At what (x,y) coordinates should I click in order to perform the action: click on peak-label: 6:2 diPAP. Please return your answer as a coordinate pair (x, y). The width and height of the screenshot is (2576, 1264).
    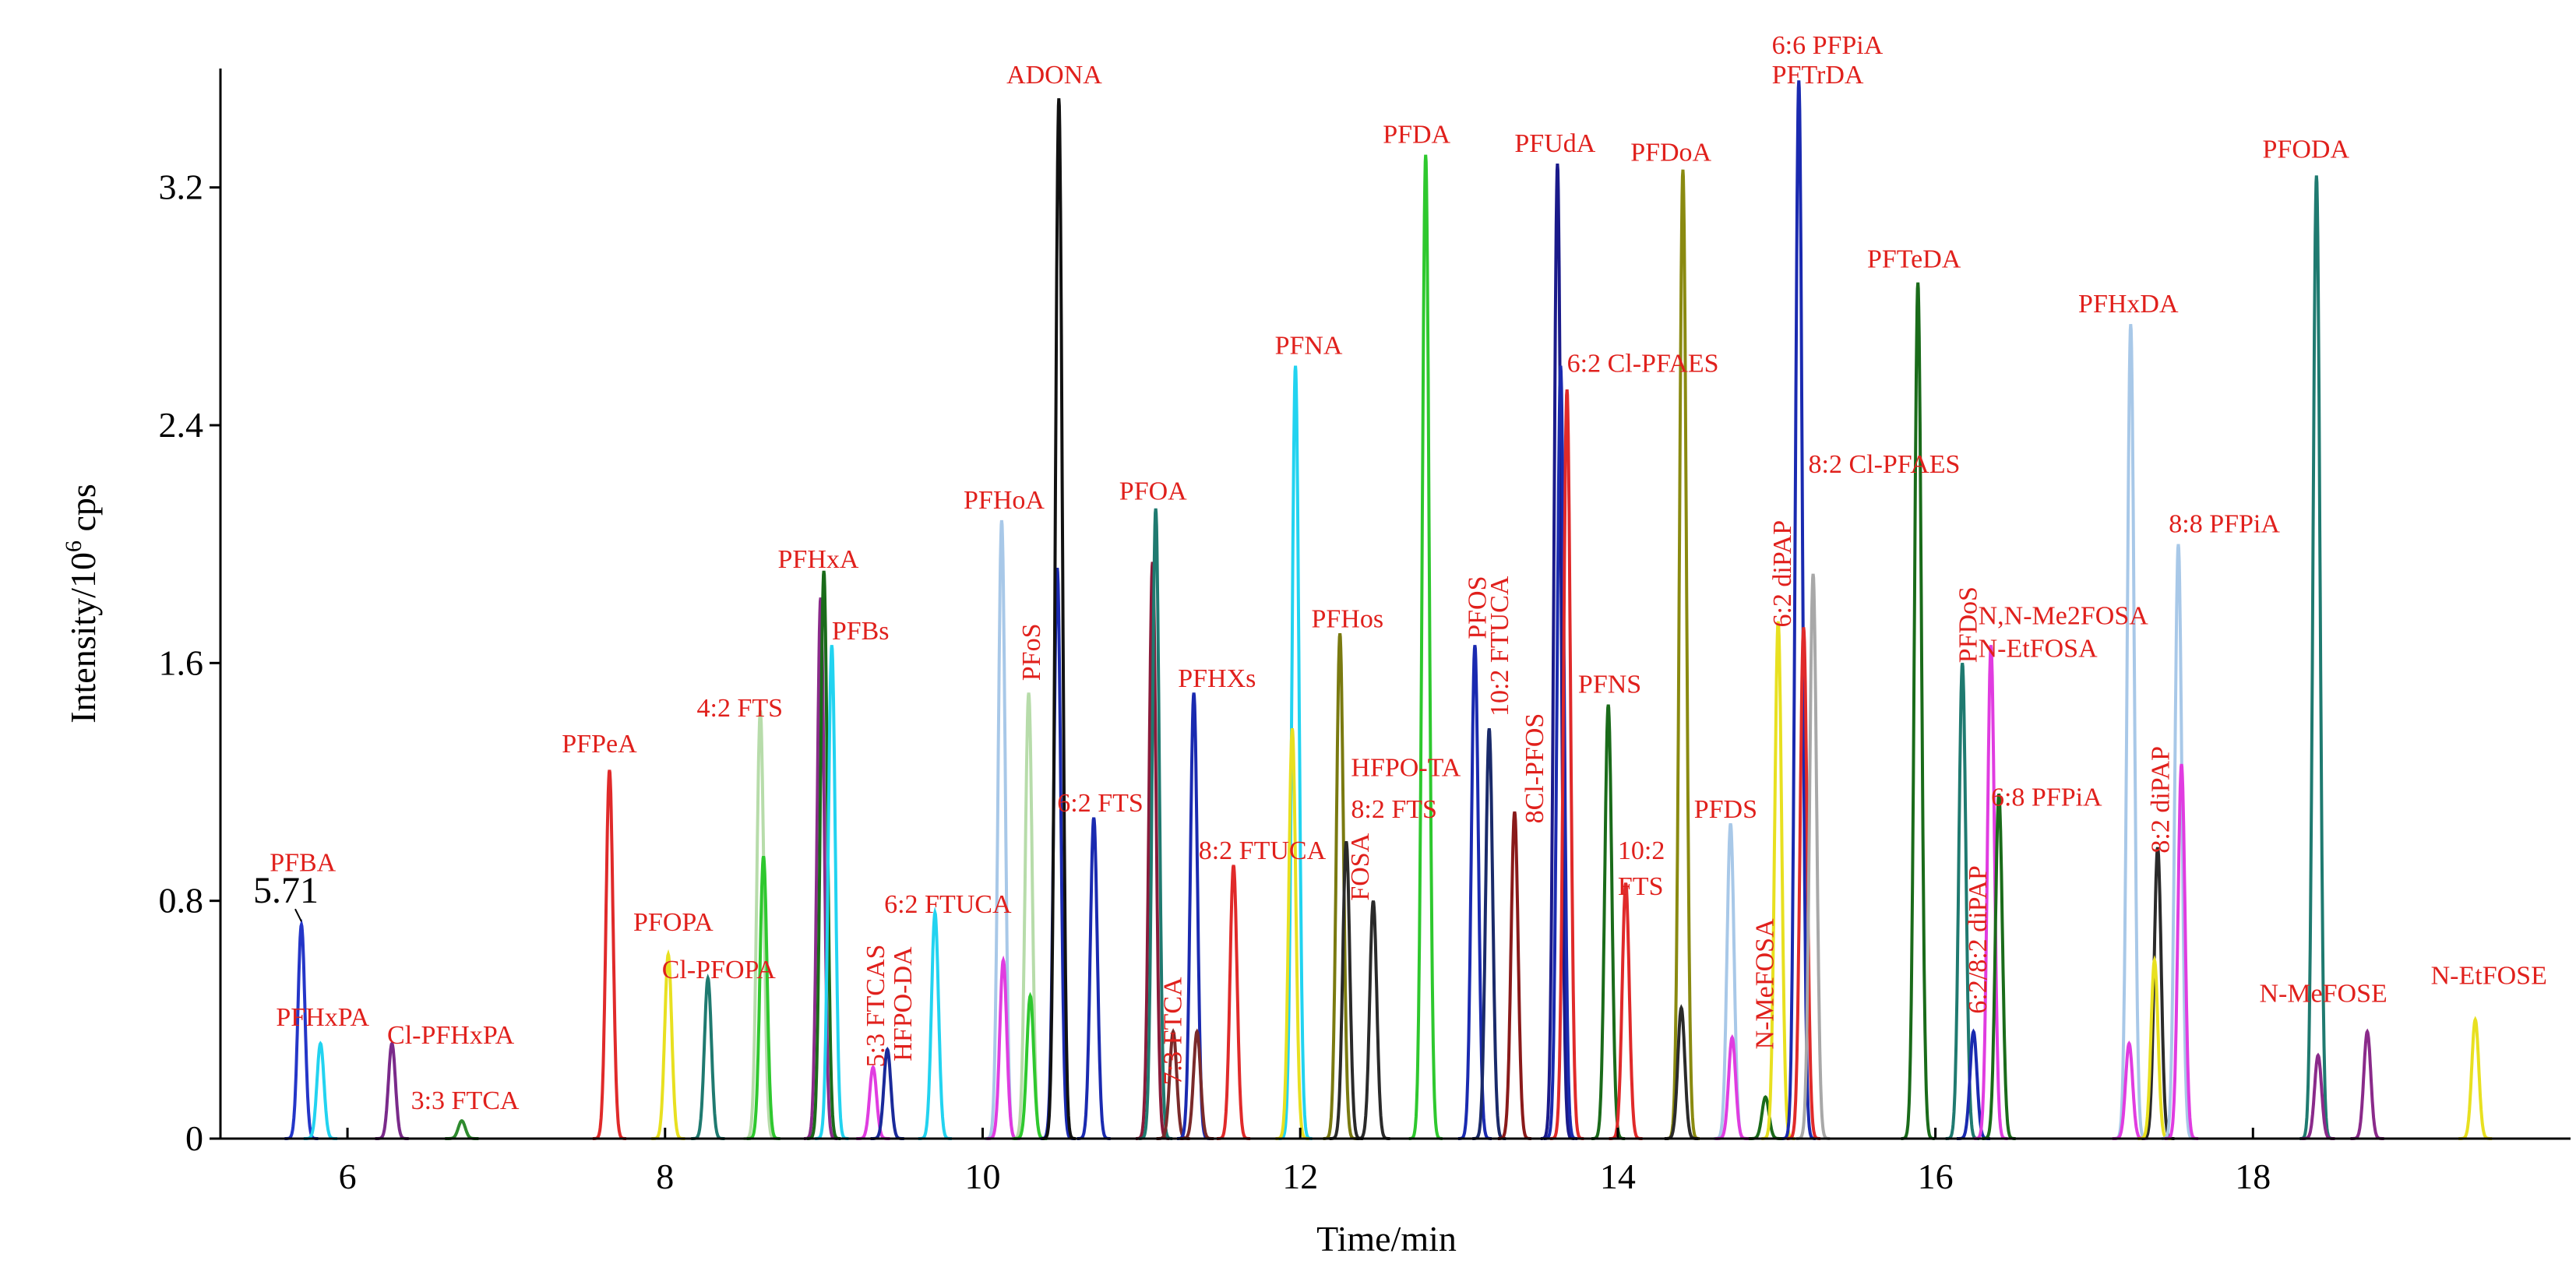
    Looking at the image, I should click on (1782, 574).